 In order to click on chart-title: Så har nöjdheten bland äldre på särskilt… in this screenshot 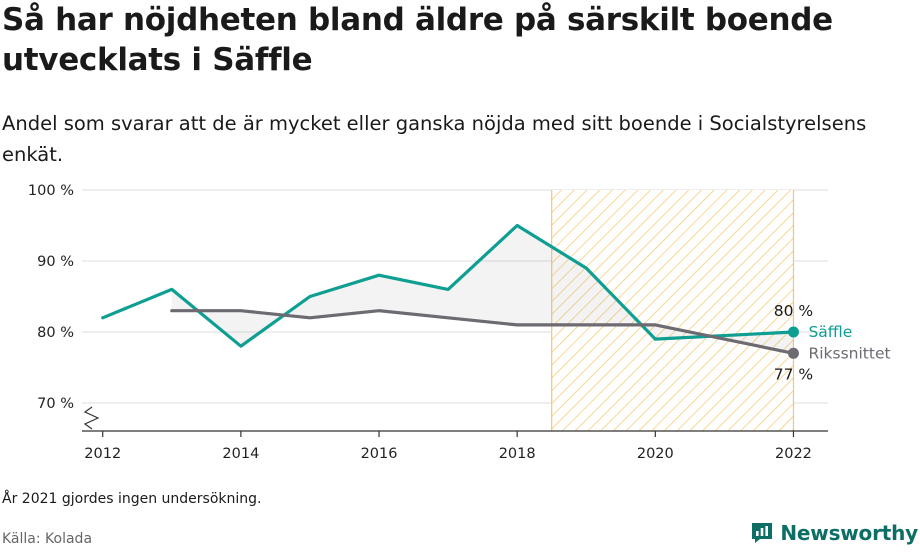, I will do `click(417, 40)`.